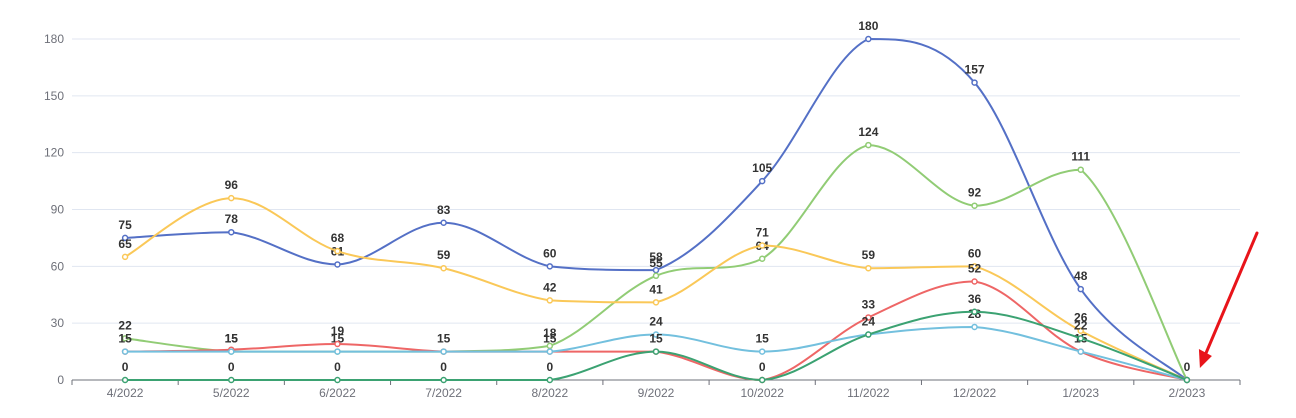 The width and height of the screenshot is (1296, 418). I want to click on annotation-arrow, so click(1228, 299).